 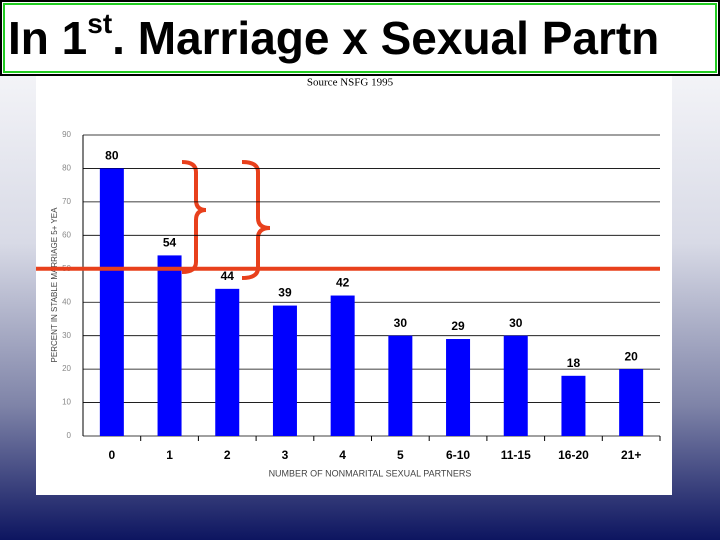 What do you see at coordinates (69, 435) in the screenshot?
I see `y-tick-label: 0` at bounding box center [69, 435].